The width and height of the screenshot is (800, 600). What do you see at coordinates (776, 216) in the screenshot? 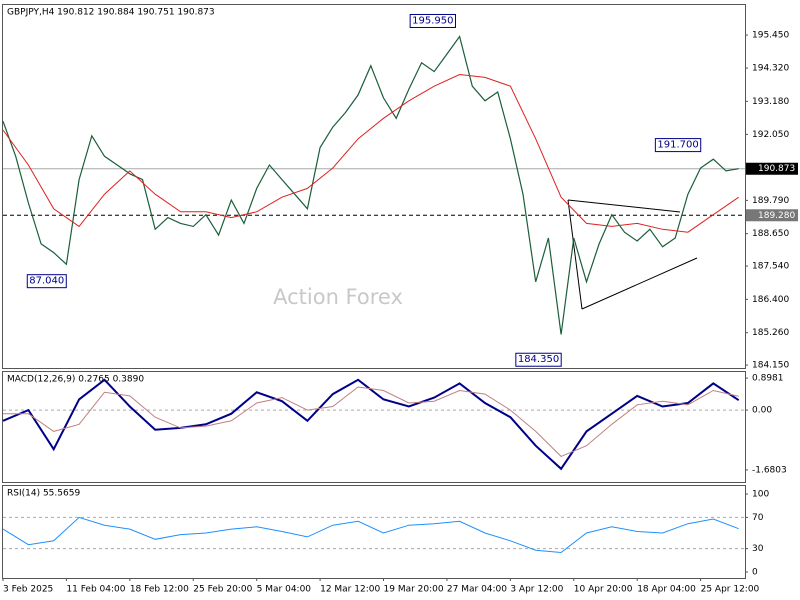
I see `price-label: 189.280` at bounding box center [776, 216].